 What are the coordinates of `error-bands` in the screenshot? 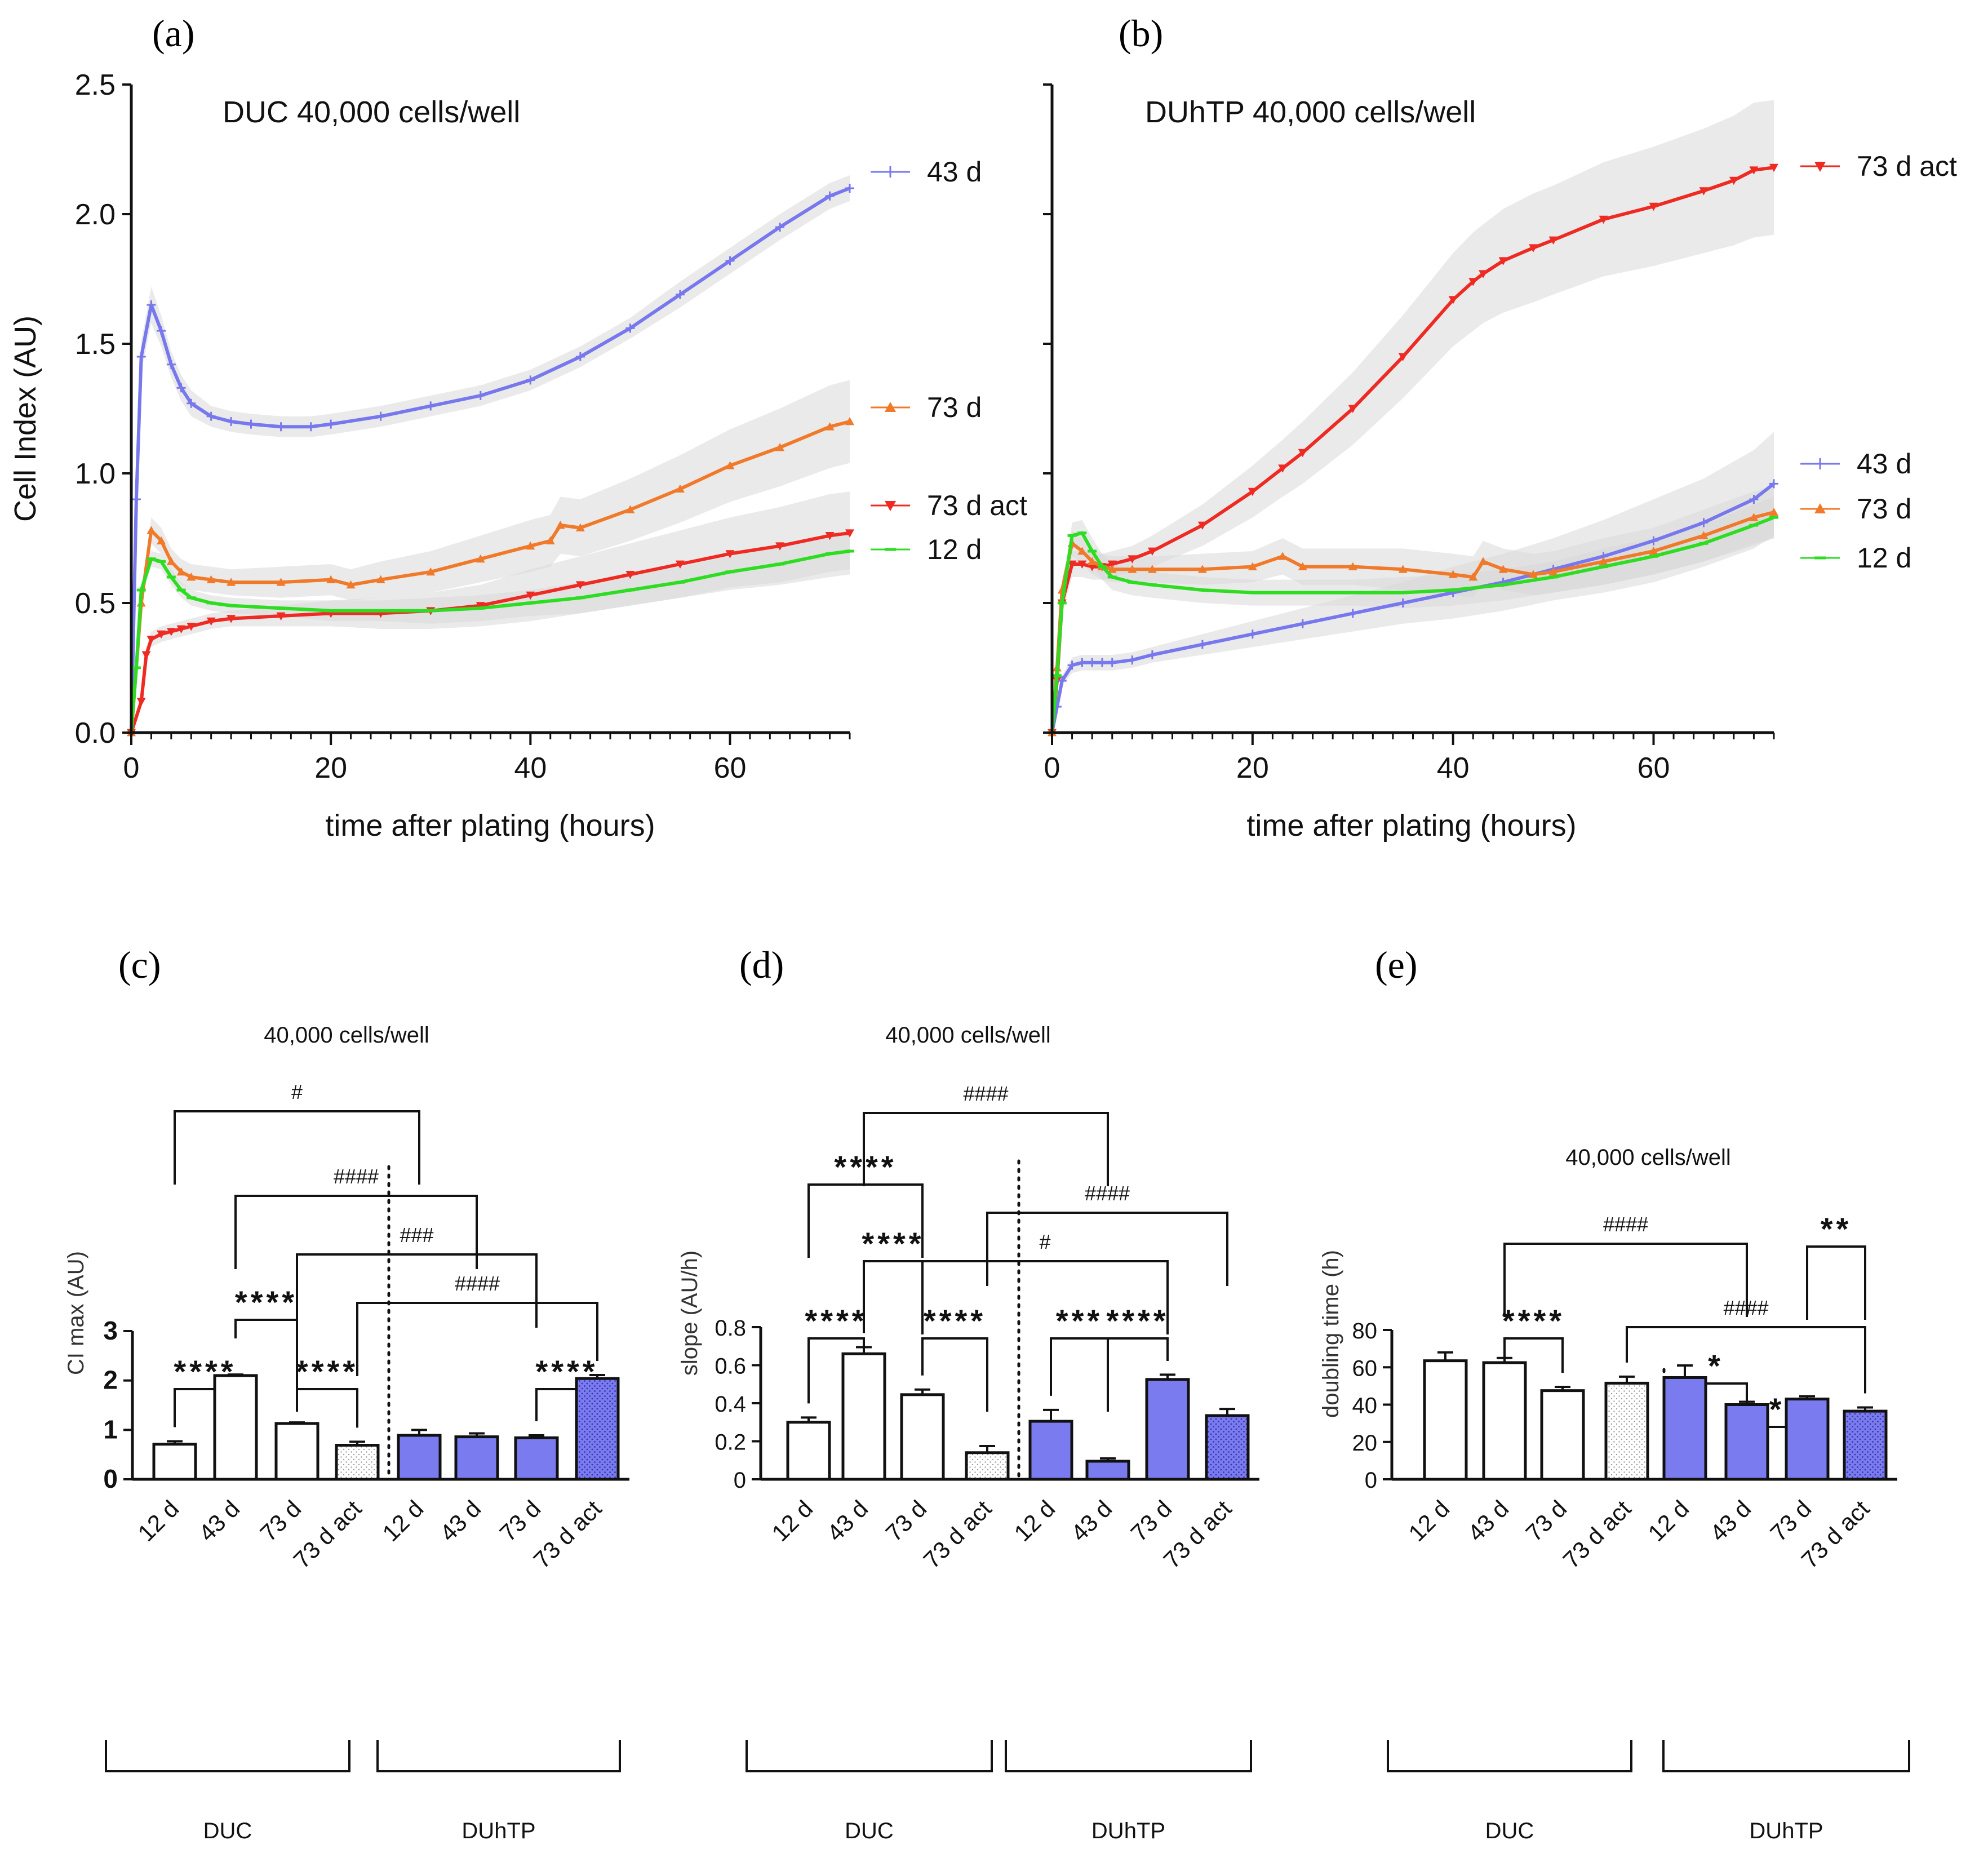 It's located at (490, 454).